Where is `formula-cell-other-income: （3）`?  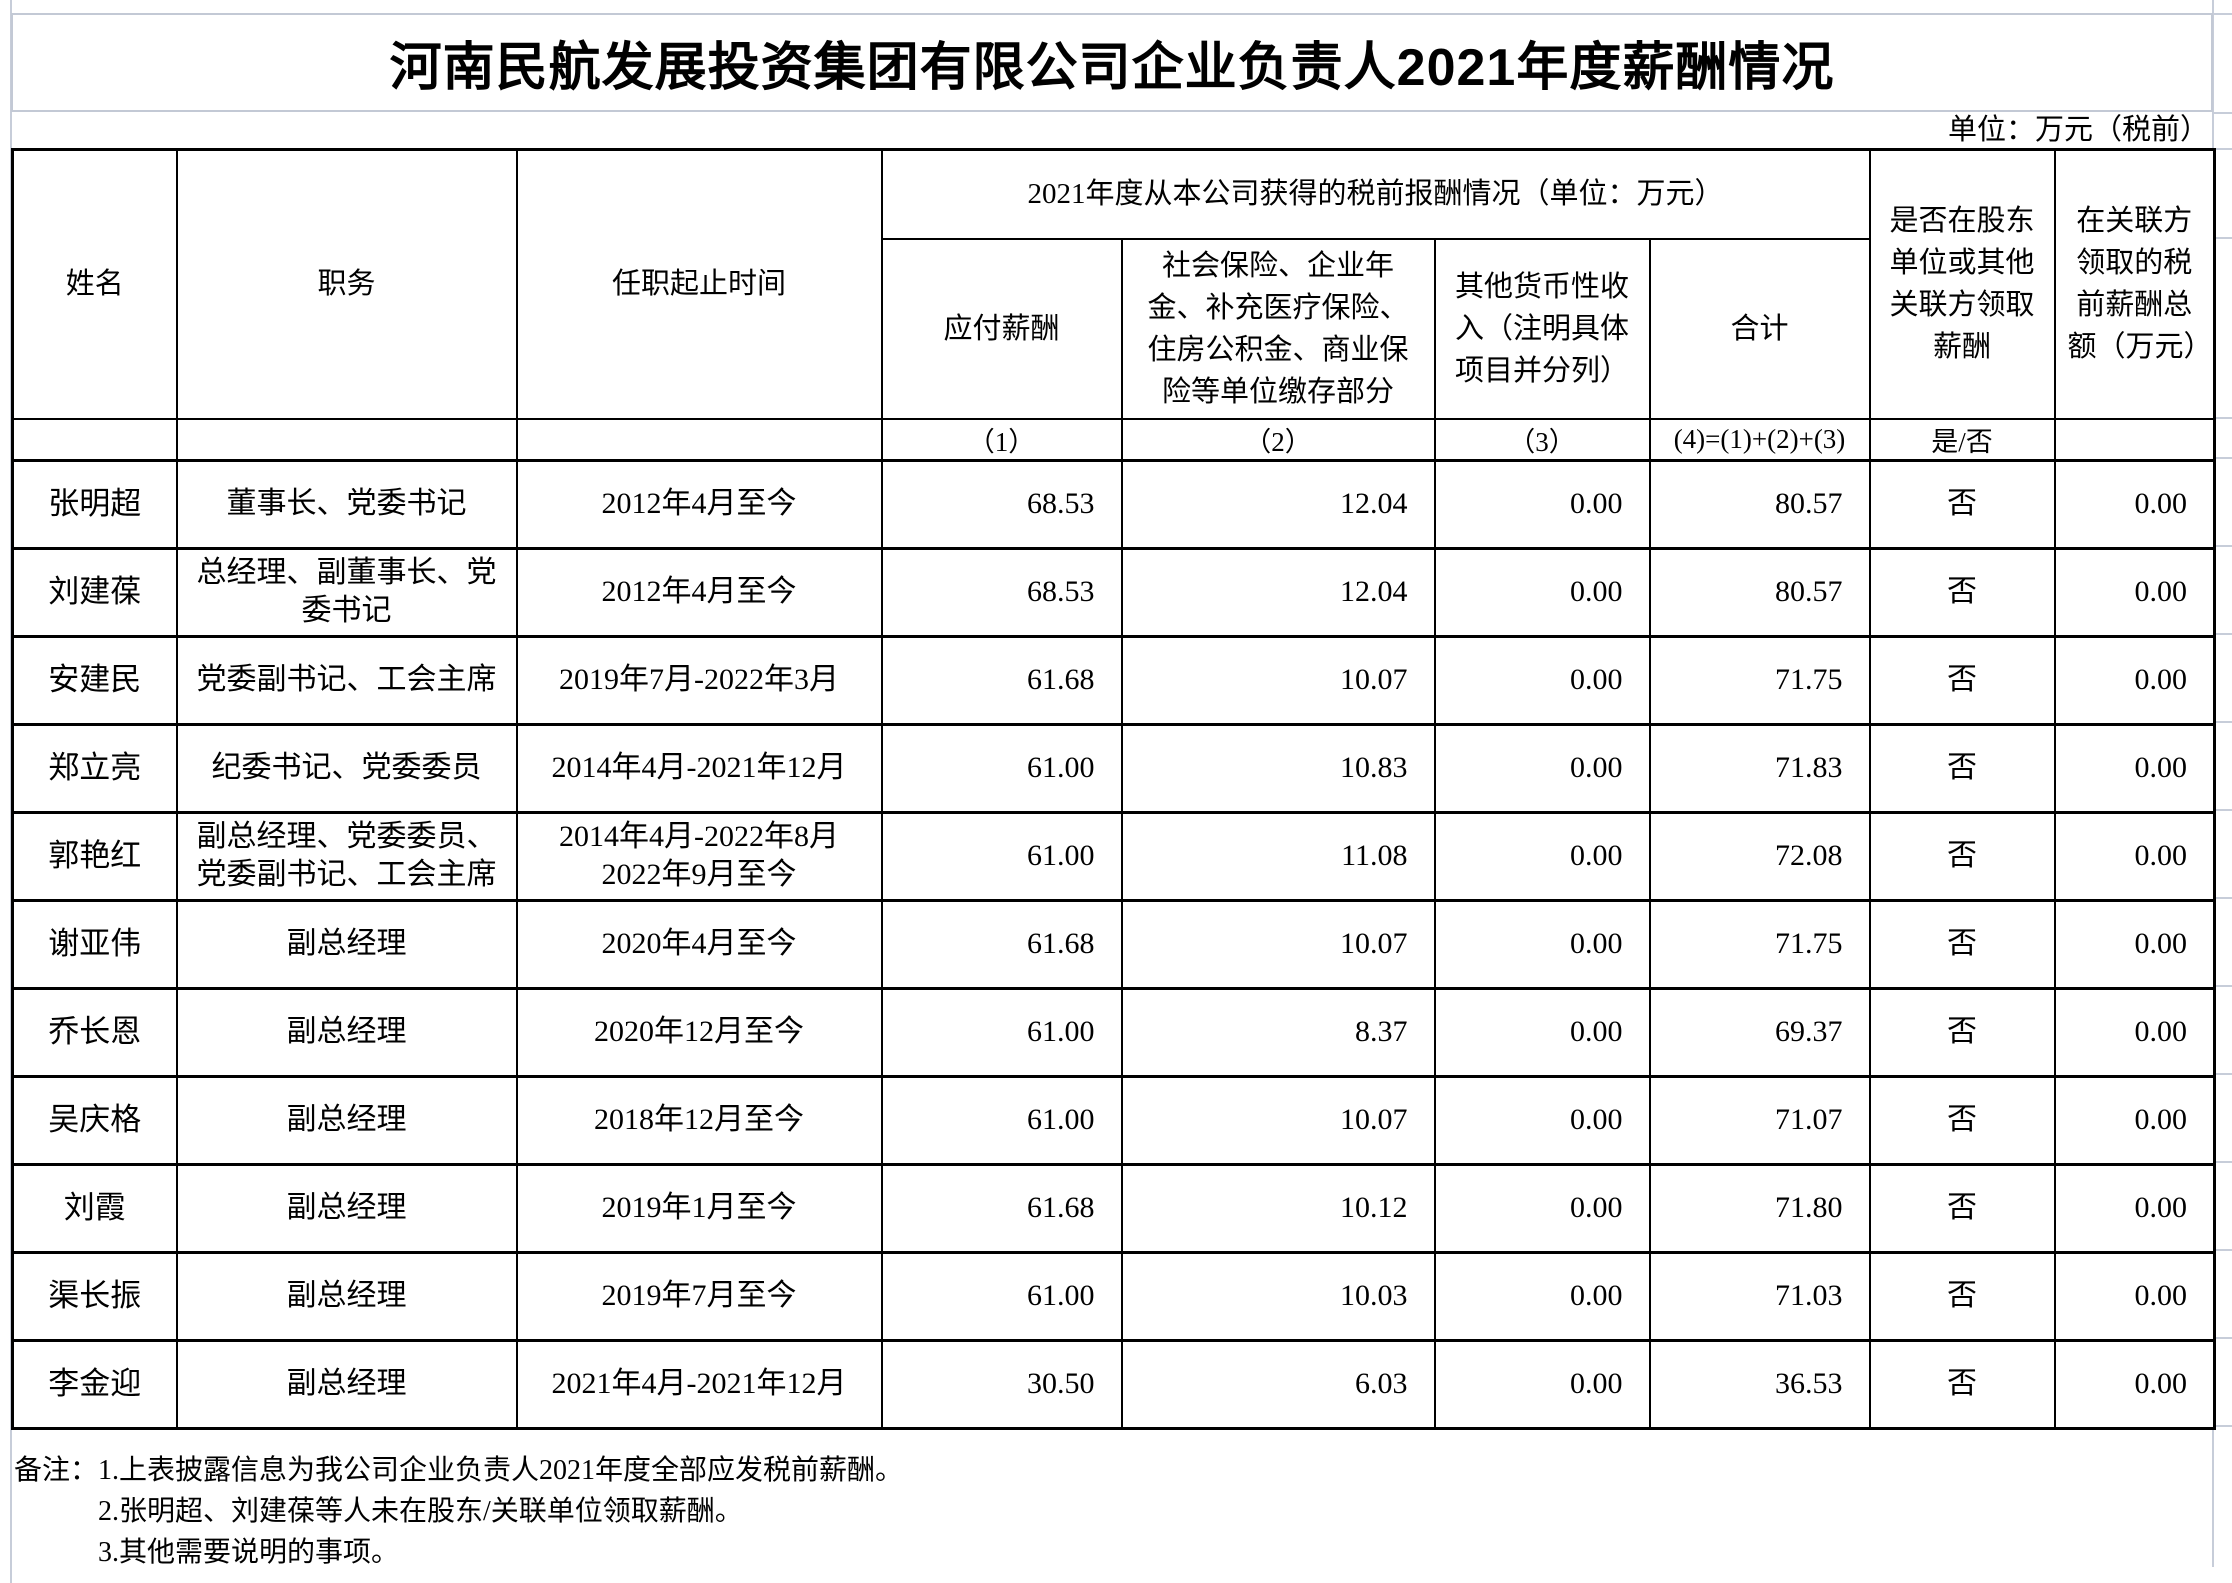
formula-cell-other-income: （3） is located at coordinates (1542, 439).